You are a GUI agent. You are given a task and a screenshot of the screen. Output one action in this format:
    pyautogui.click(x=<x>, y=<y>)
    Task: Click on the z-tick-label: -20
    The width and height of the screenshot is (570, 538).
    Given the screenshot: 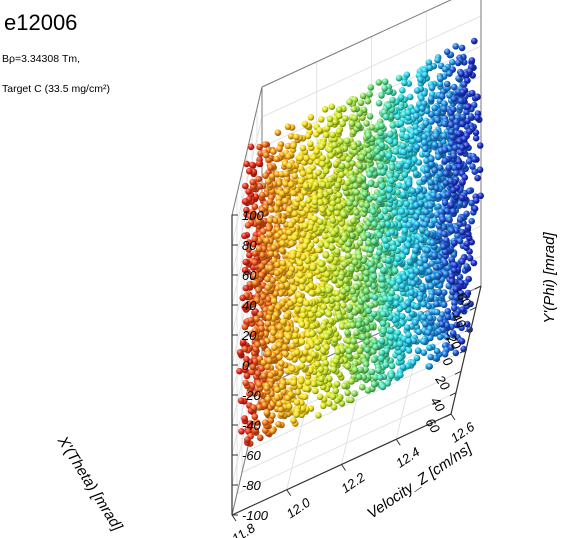 What is the action you would take?
    pyautogui.click(x=252, y=395)
    